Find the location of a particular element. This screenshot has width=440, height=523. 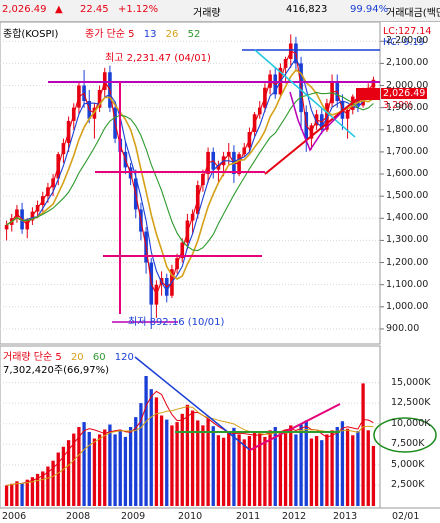

price-tick-label: 1,400.00 is located at coordinates (407, 218).